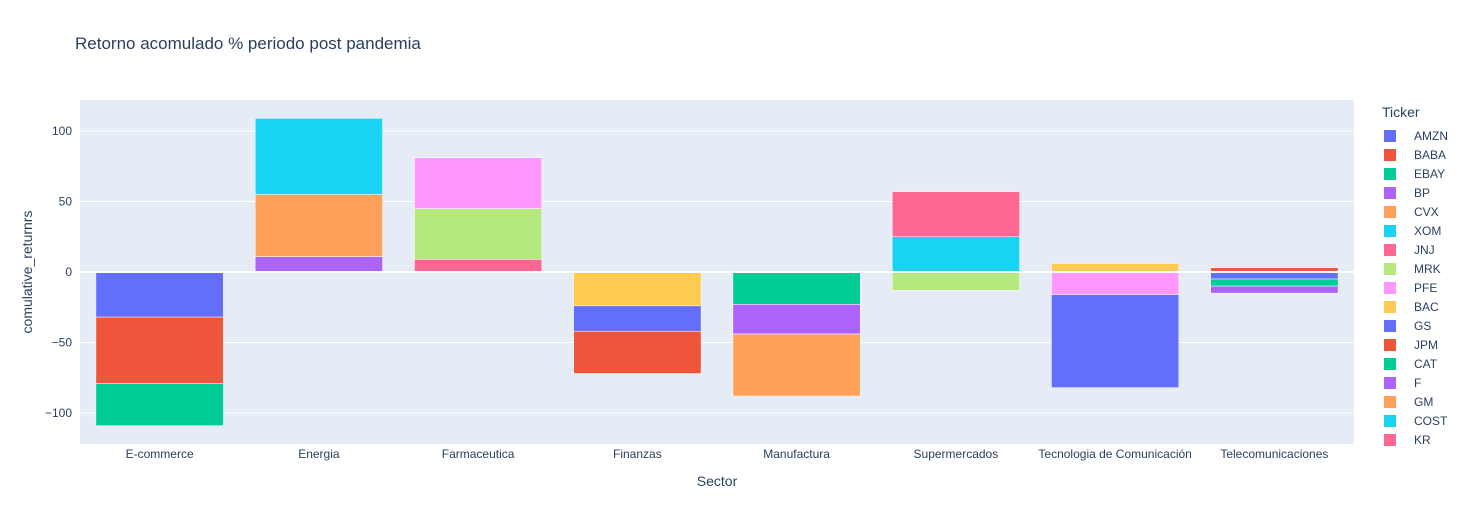 The image size is (1474, 525). Describe the element at coordinates (637, 454) in the screenshot. I see `x-tick-label: Finanzas` at that location.